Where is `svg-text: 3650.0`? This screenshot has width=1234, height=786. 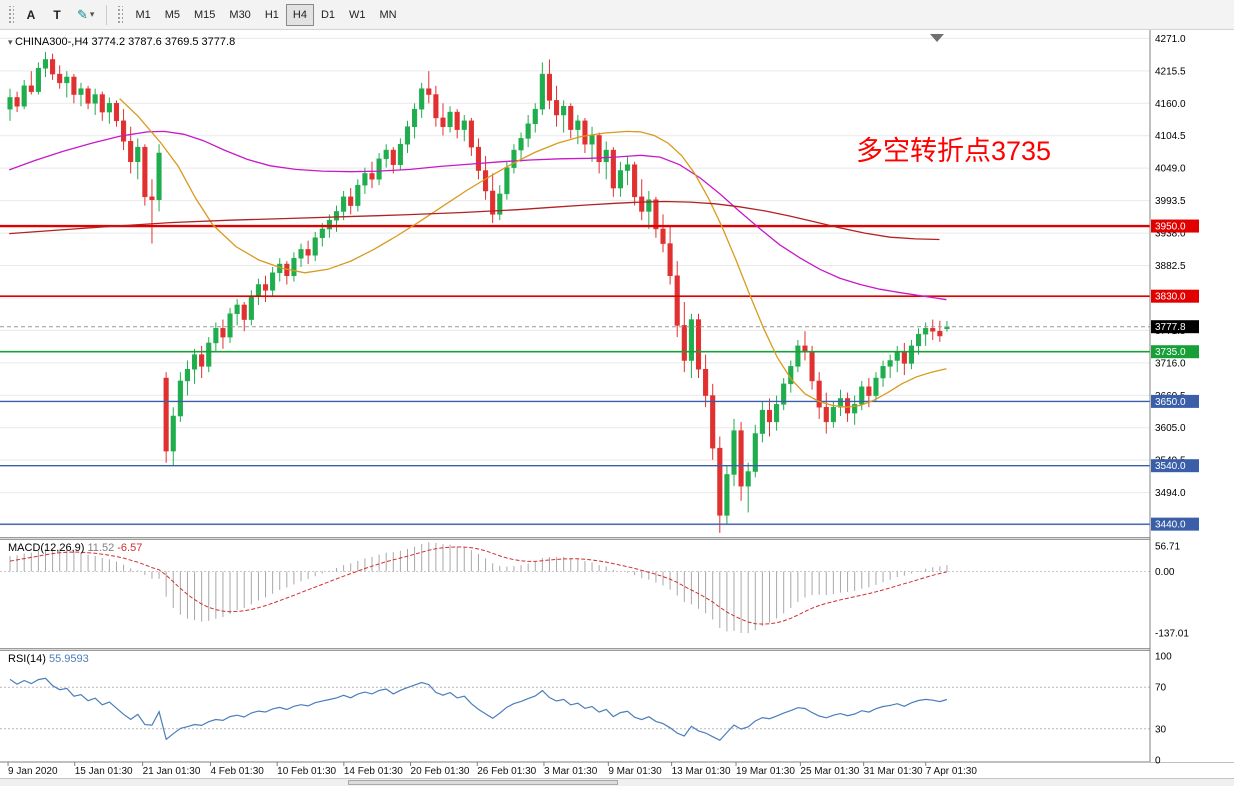
svg-text: 3650.0 is located at coordinates (1170, 402).